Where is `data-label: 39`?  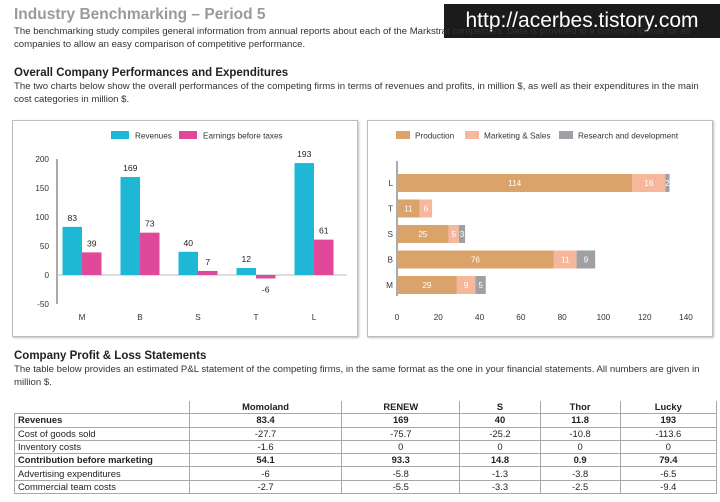
data-label: 39 is located at coordinates (92, 243).